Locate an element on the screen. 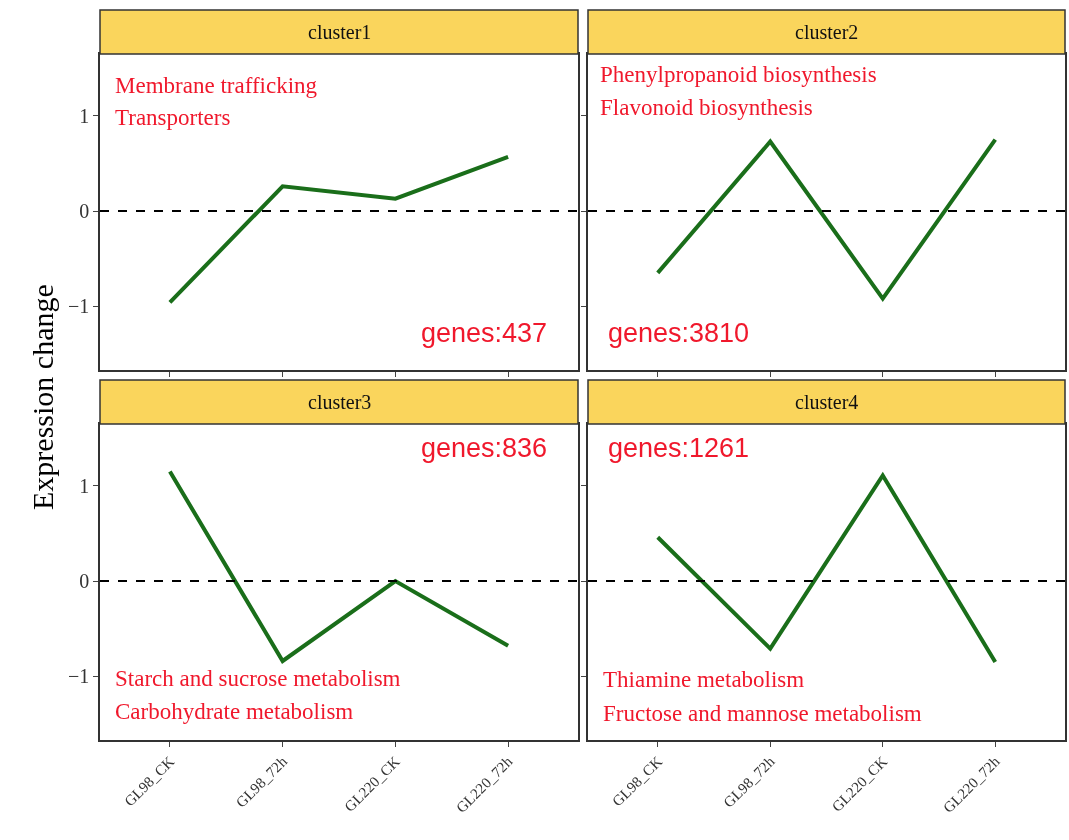 This screenshot has width=1069, height=840. chart-title: cluster4 is located at coordinates (827, 402).